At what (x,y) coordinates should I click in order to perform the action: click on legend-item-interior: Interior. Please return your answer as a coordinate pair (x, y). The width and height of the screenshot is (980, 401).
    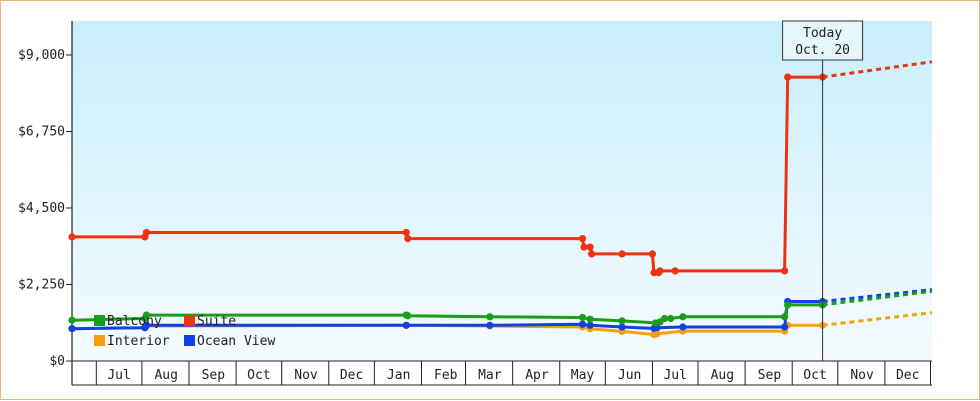
    Looking at the image, I should click on (132, 341).